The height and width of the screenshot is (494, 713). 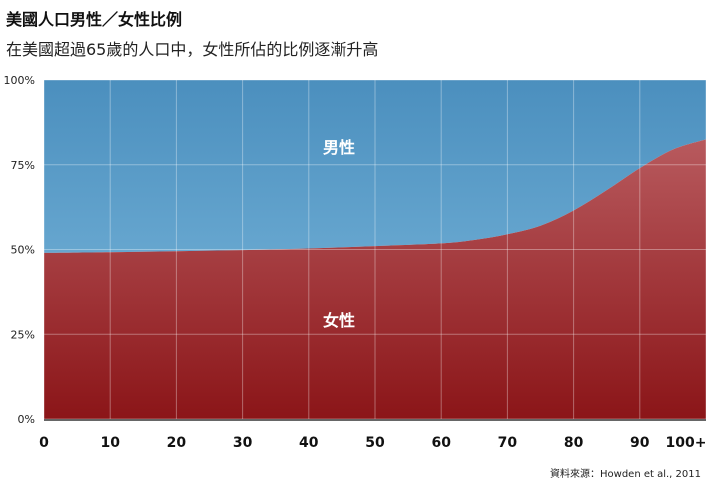 What do you see at coordinates (508, 443) in the screenshot?
I see `x-tick-label: 70` at bounding box center [508, 443].